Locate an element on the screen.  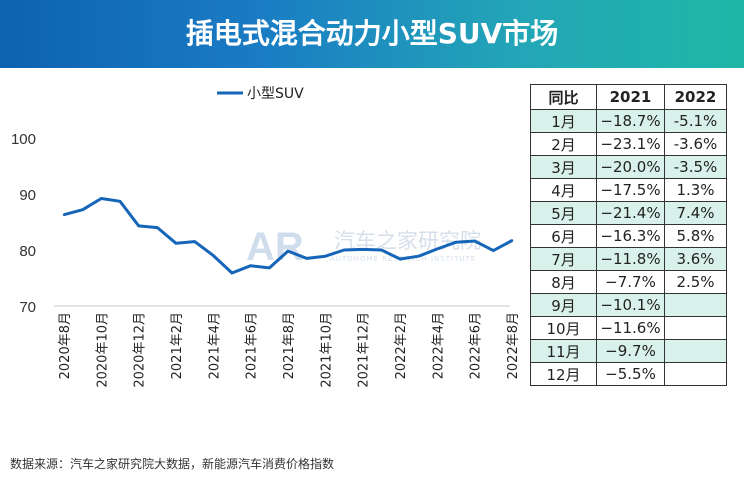
table-cell: 8月 is located at coordinates (563, 282).